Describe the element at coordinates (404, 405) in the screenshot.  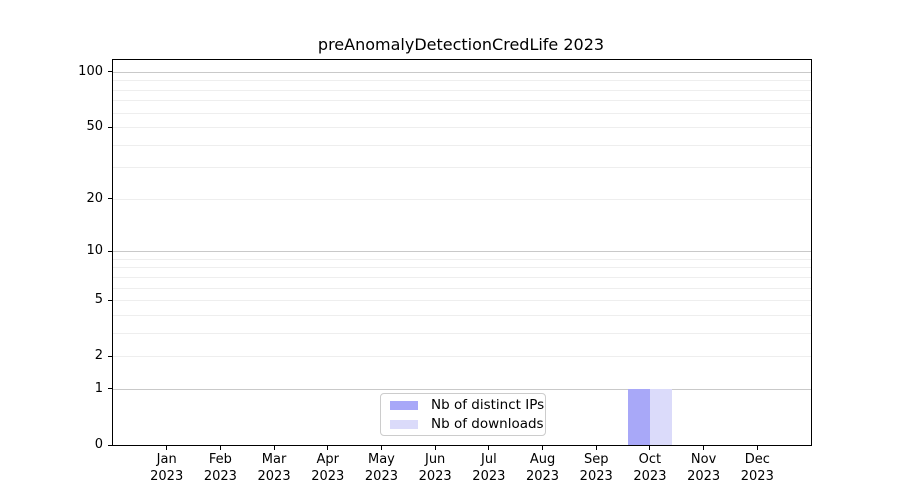
I see `legend-swatch-distinct-ips` at that location.